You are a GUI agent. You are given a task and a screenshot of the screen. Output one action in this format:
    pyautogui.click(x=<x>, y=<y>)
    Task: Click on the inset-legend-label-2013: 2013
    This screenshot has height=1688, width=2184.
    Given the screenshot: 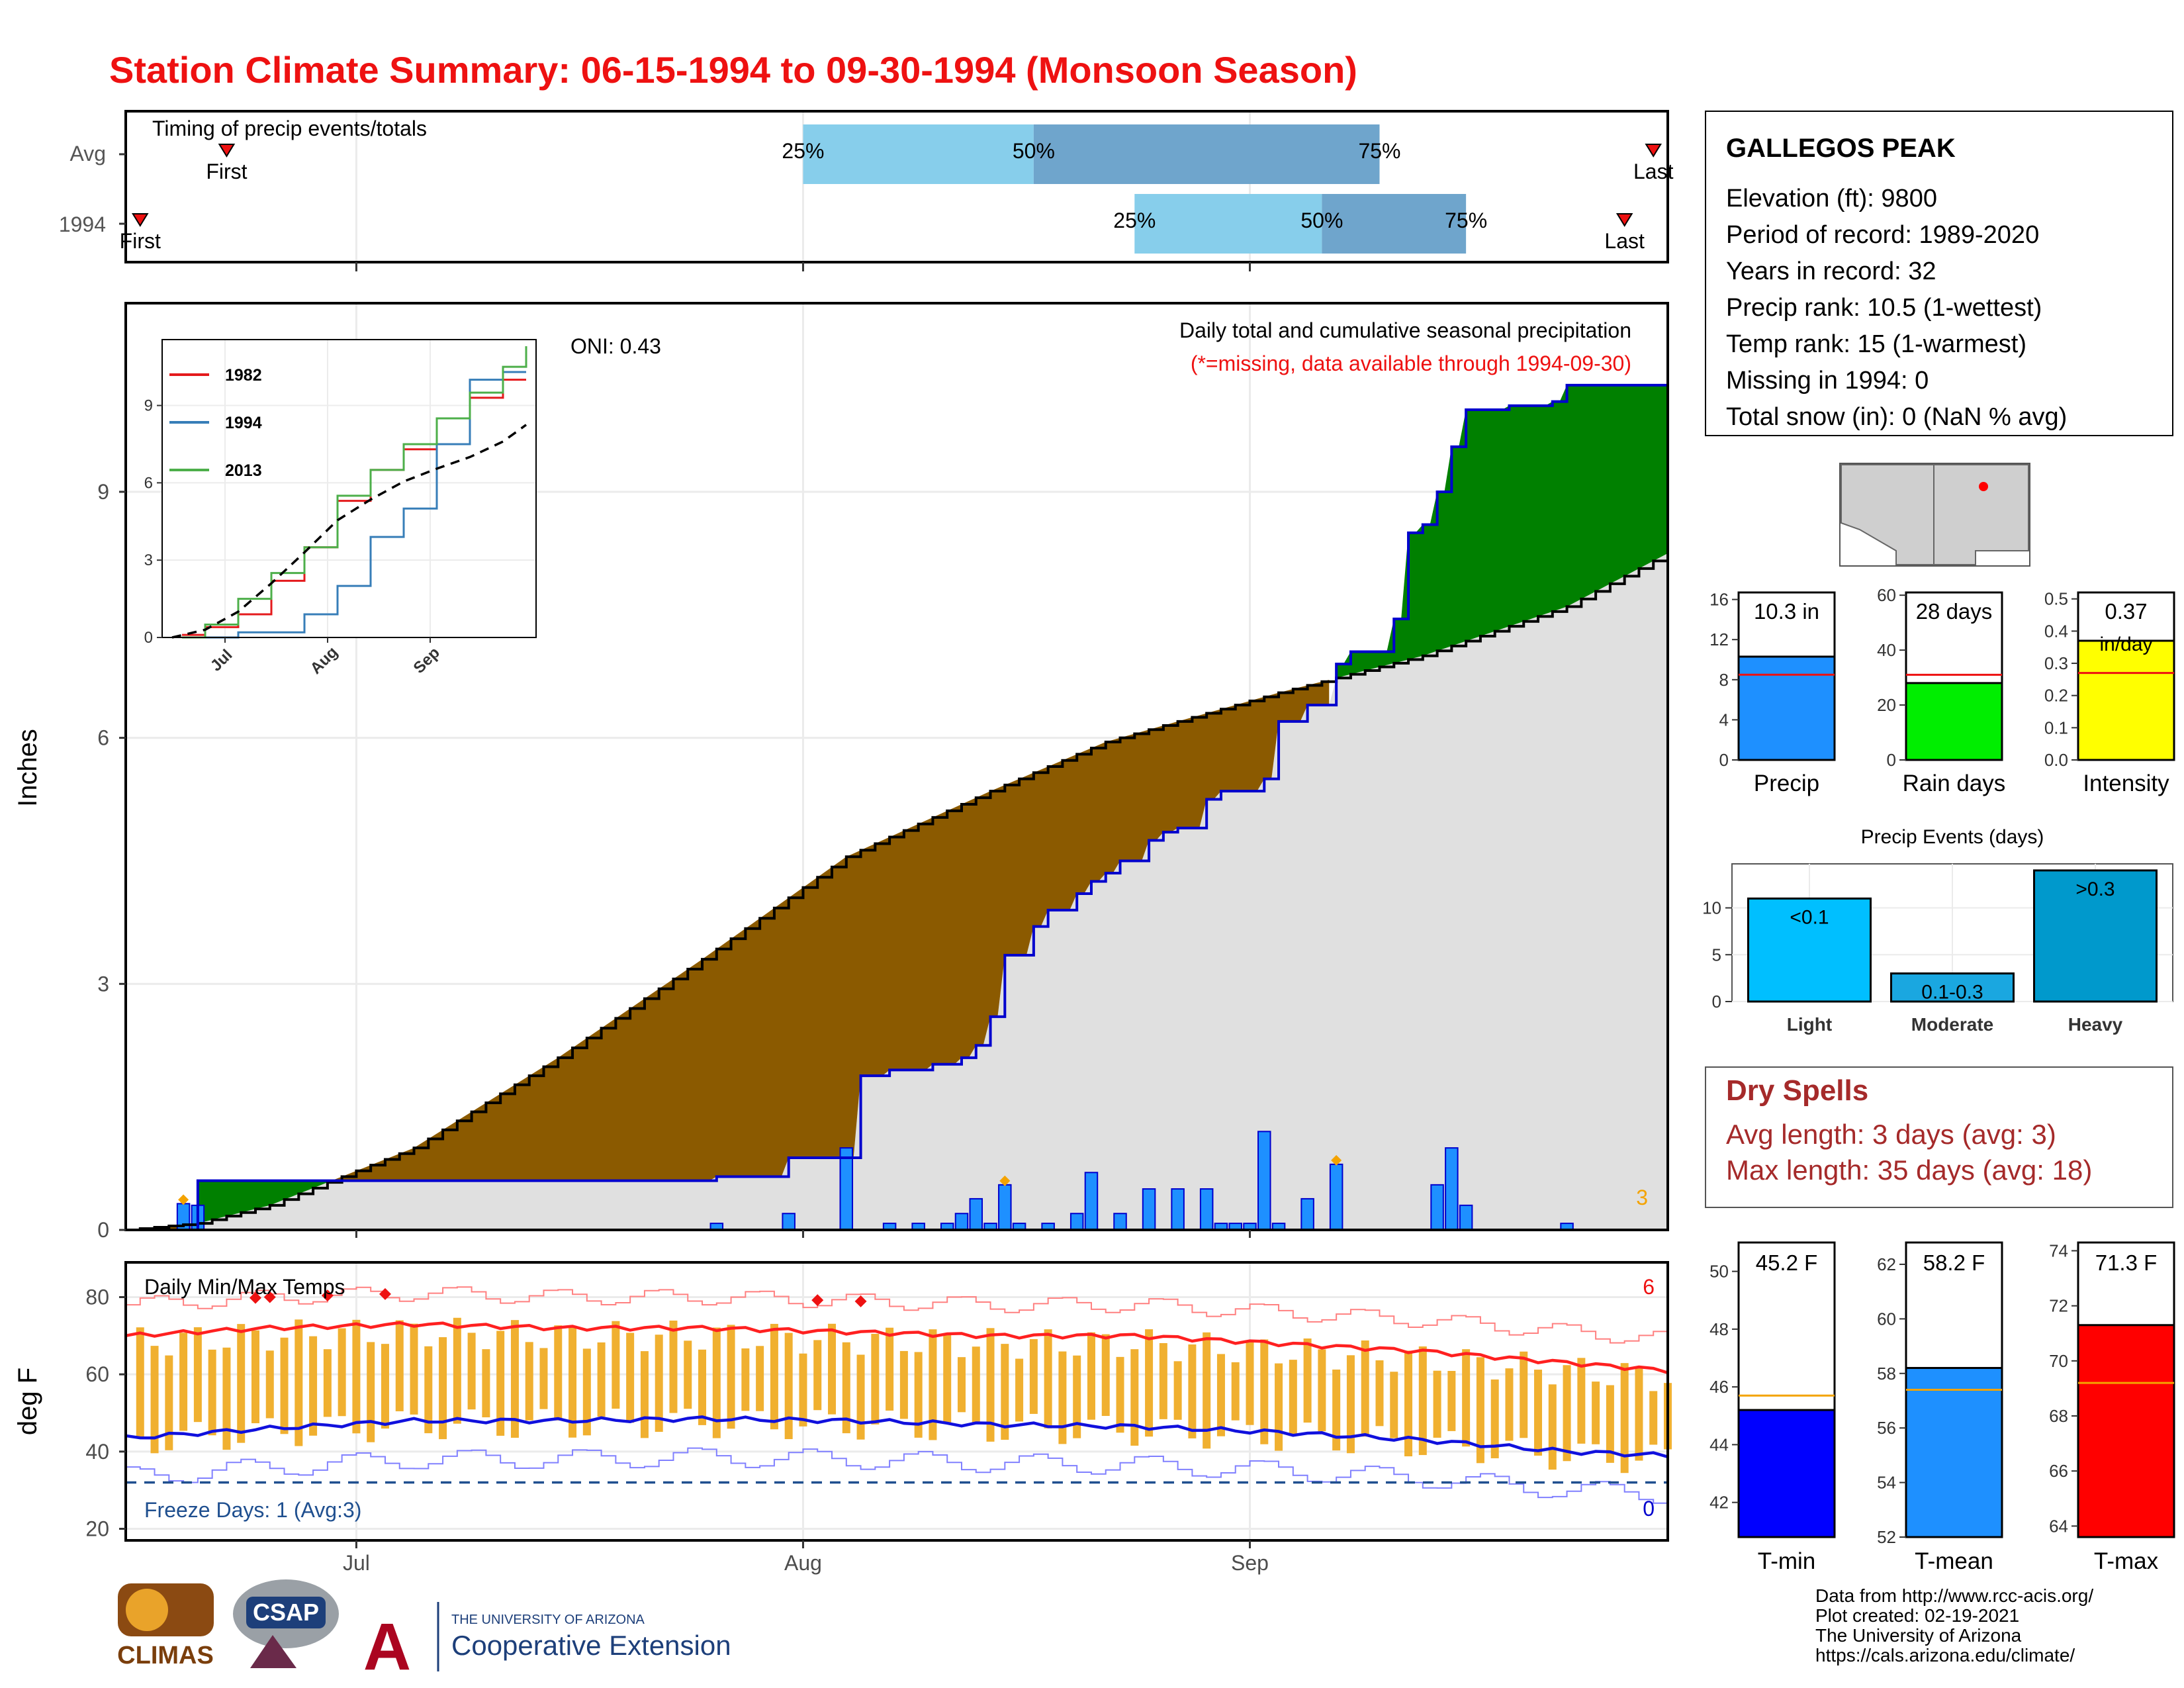 What is the action you would take?
    pyautogui.click(x=244, y=470)
    